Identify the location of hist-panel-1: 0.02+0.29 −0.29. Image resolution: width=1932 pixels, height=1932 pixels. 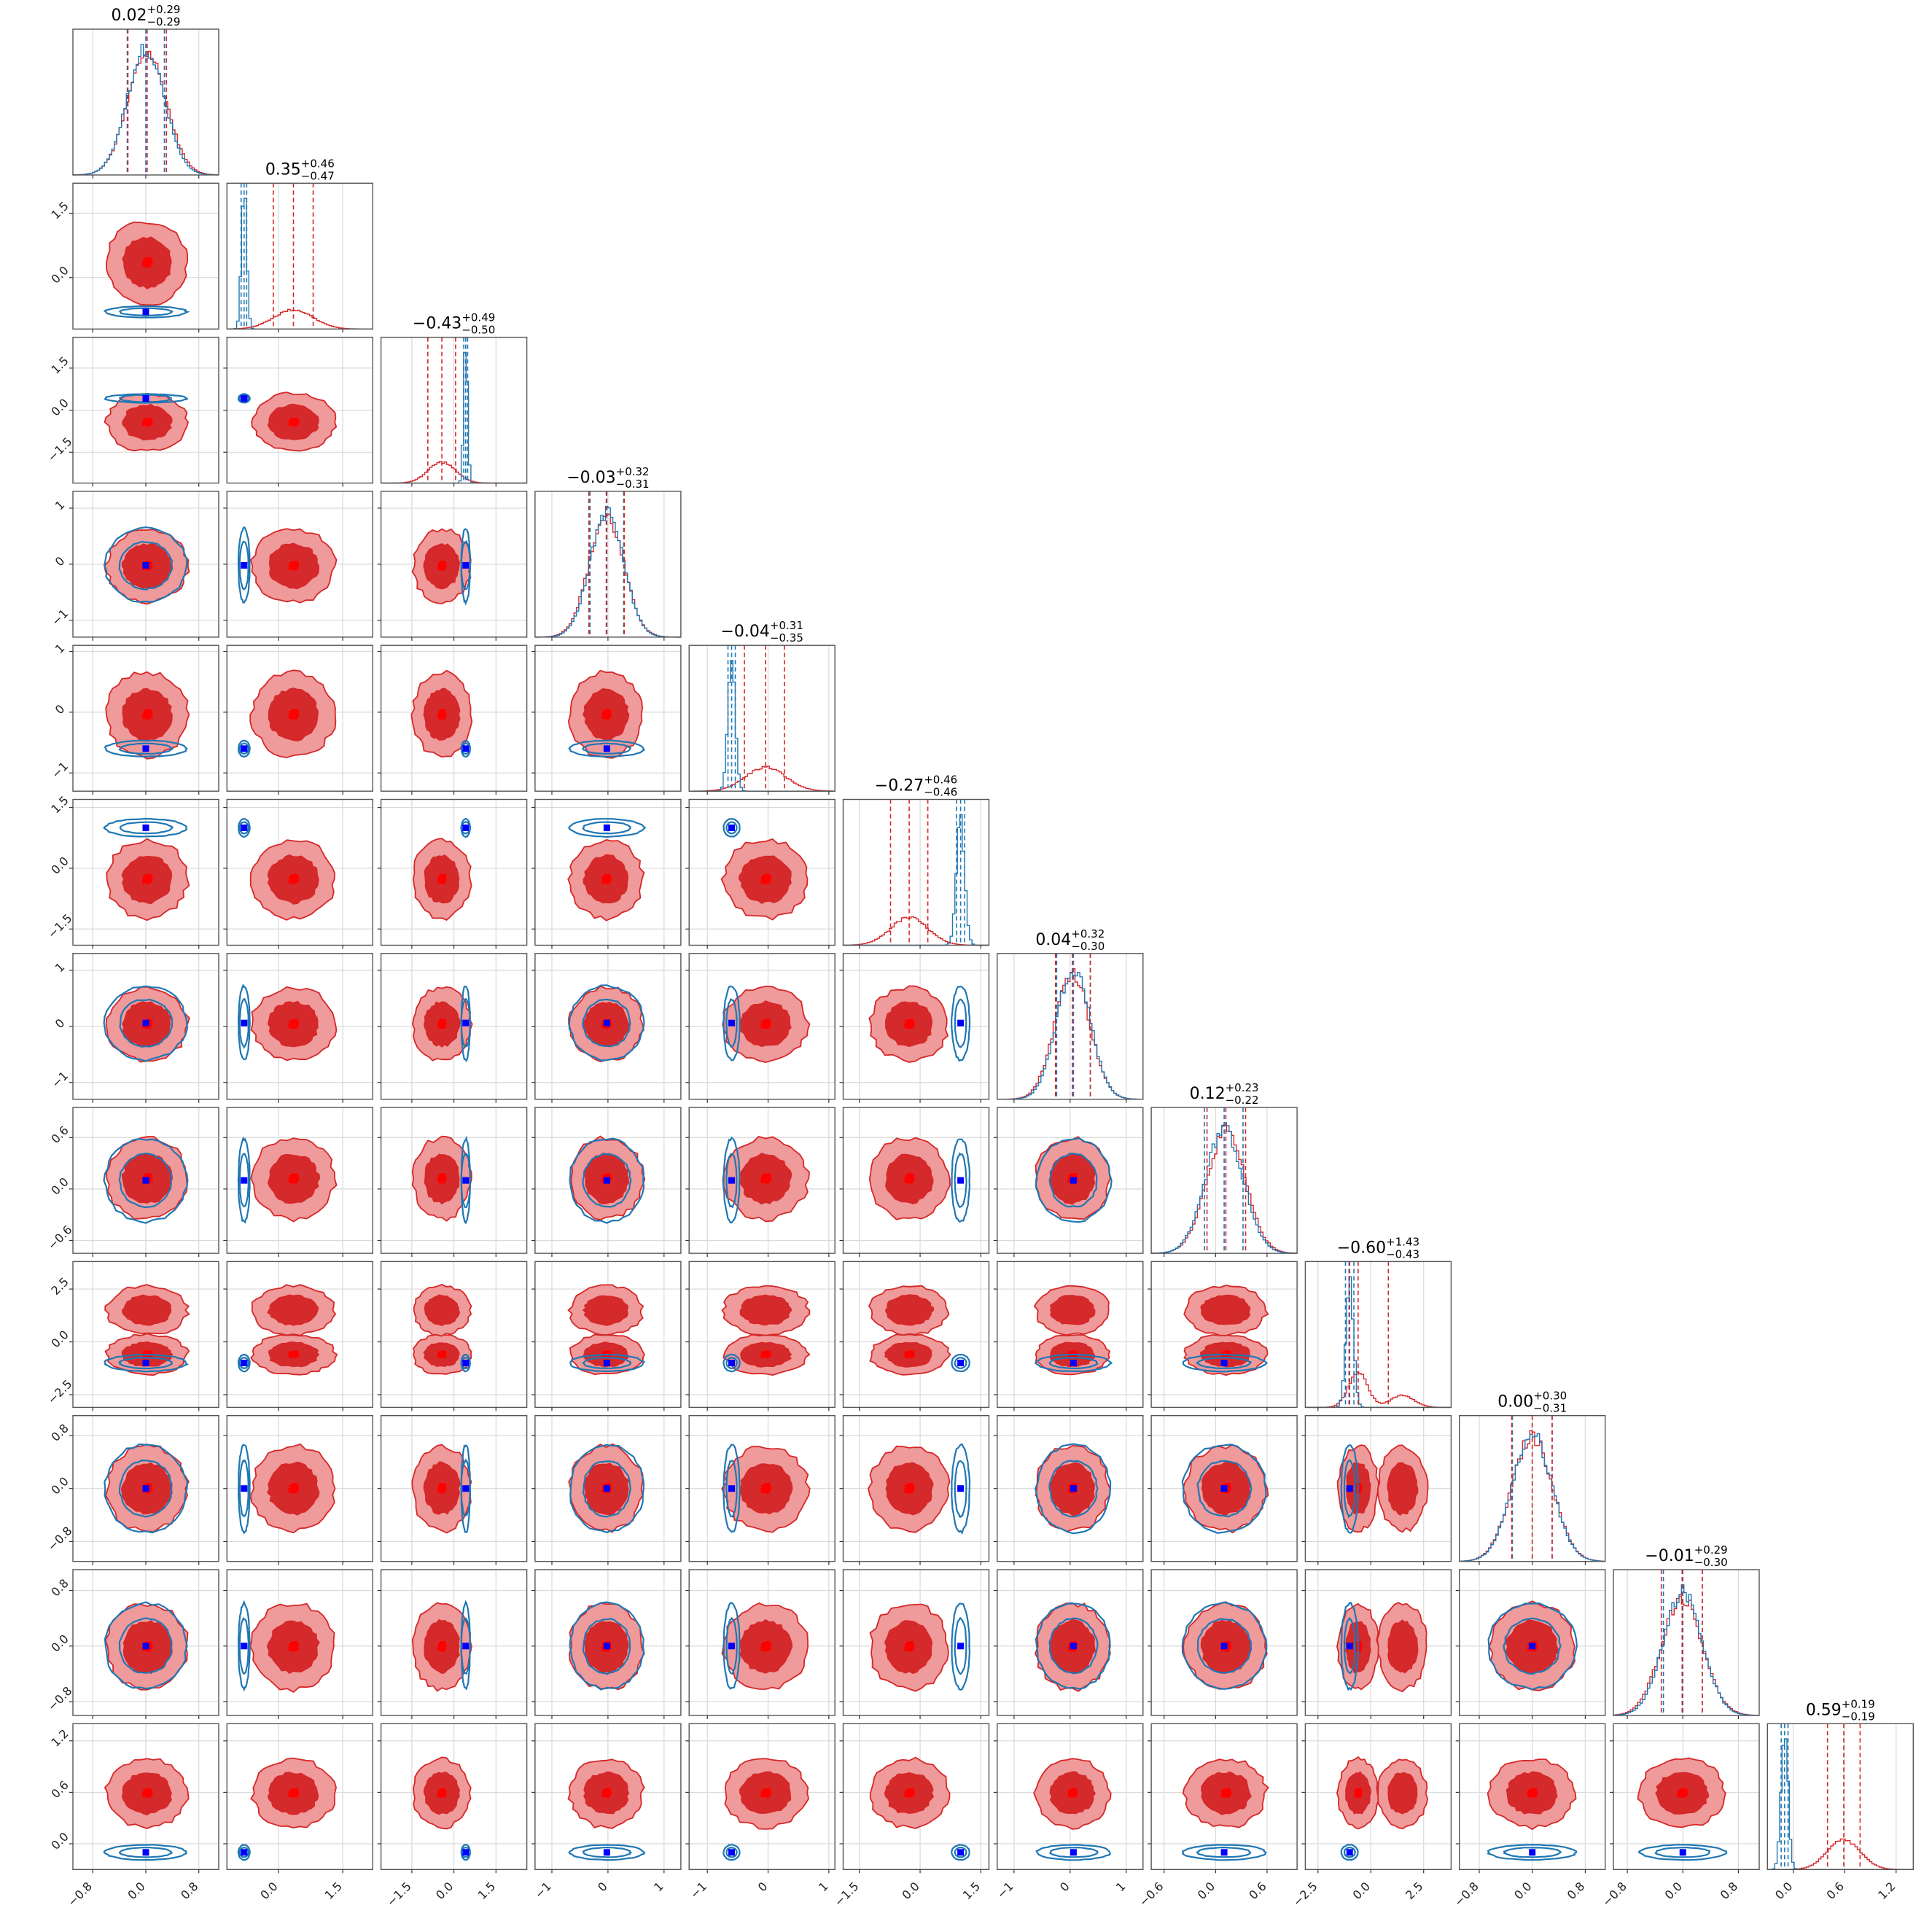
(145, 91).